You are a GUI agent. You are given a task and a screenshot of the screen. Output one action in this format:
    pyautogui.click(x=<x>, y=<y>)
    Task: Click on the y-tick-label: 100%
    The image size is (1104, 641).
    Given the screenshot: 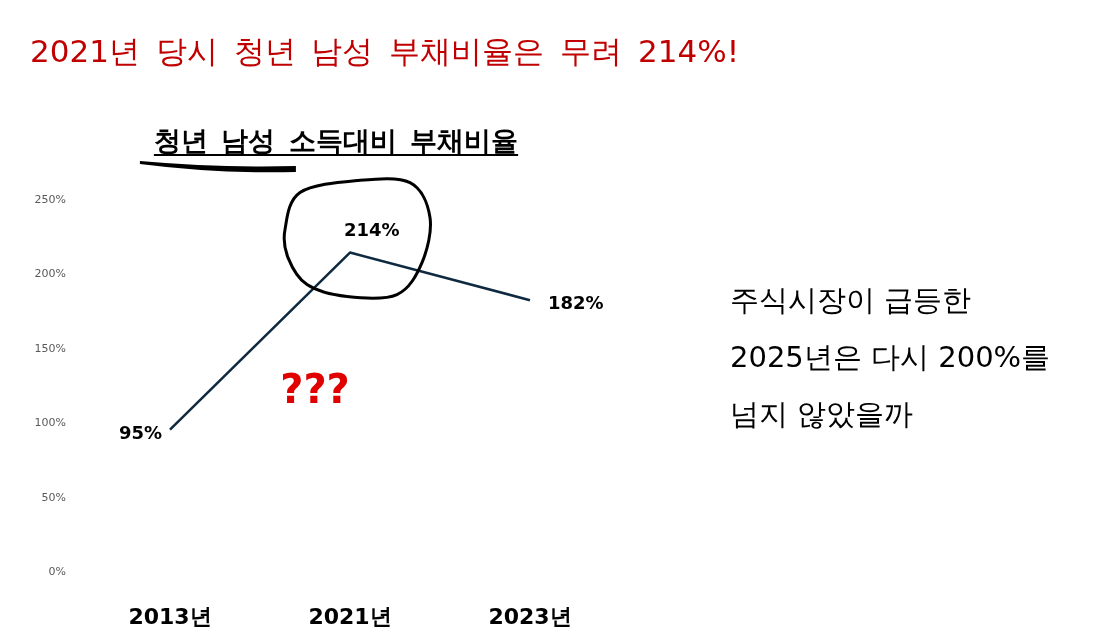 What is the action you would take?
    pyautogui.click(x=50, y=423)
    